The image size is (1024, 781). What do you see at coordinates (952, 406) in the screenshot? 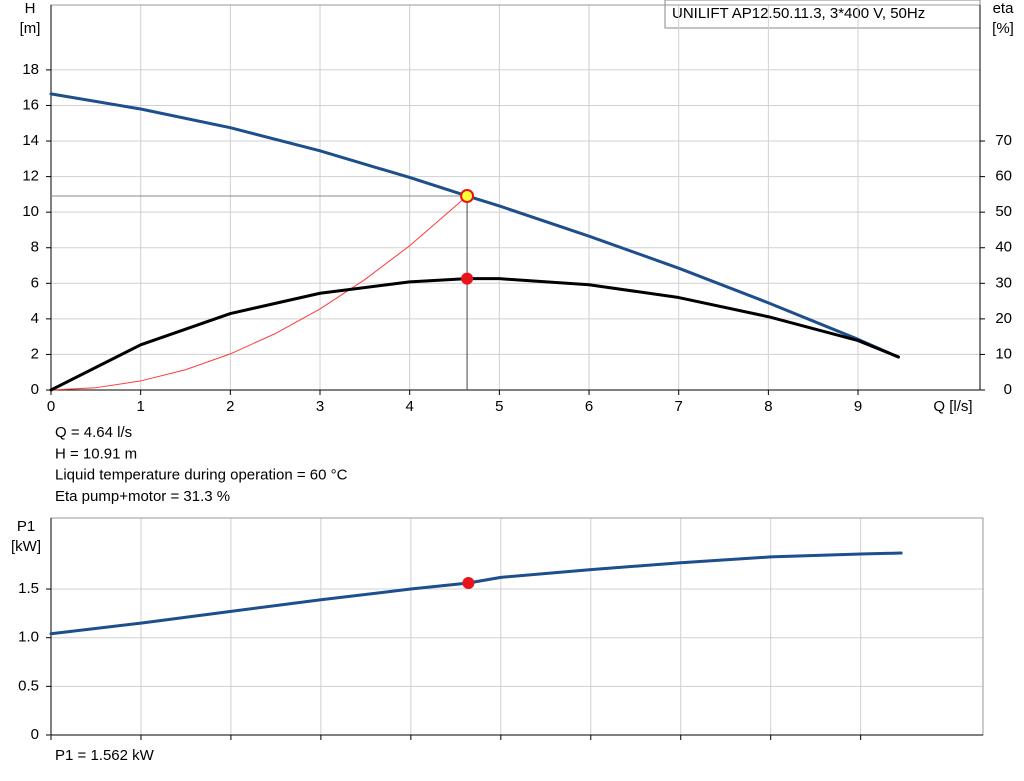
I see `x-axis-label: Q [l/s]` at bounding box center [952, 406].